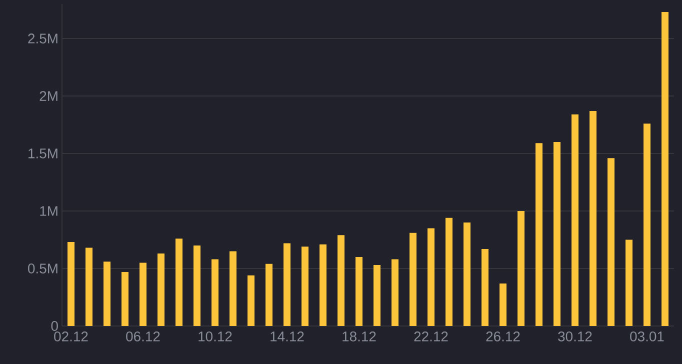 The width and height of the screenshot is (682, 364). Describe the element at coordinates (287, 337) in the screenshot. I see `x-tick-label: 14.12` at that location.